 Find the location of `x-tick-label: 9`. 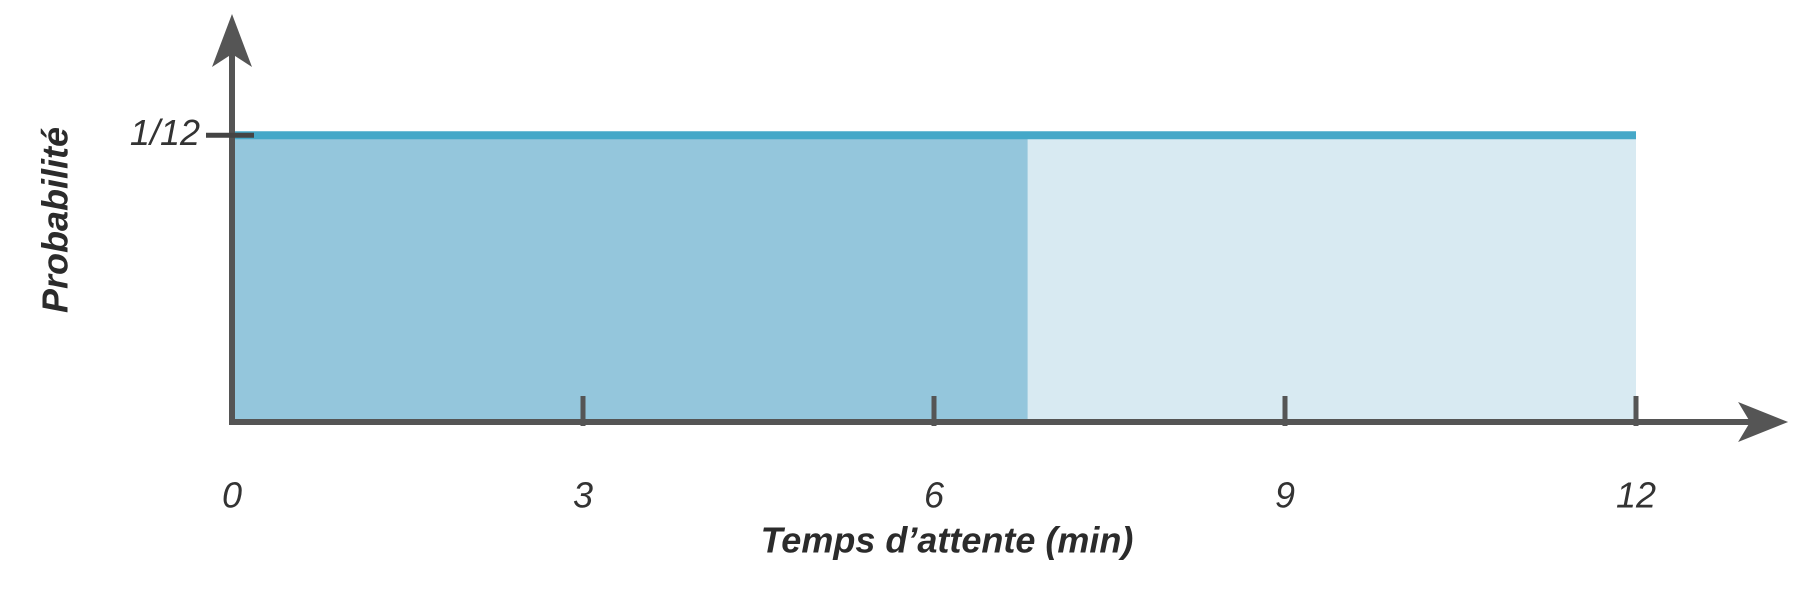

x-tick-label: 9 is located at coordinates (1285, 495).